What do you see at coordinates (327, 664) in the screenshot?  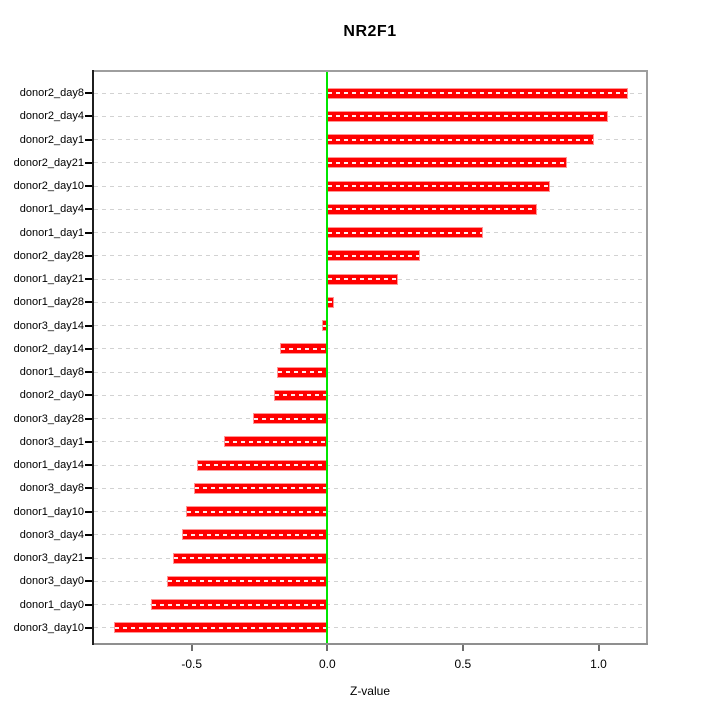 I see `x-tick-label: 0.0` at bounding box center [327, 664].